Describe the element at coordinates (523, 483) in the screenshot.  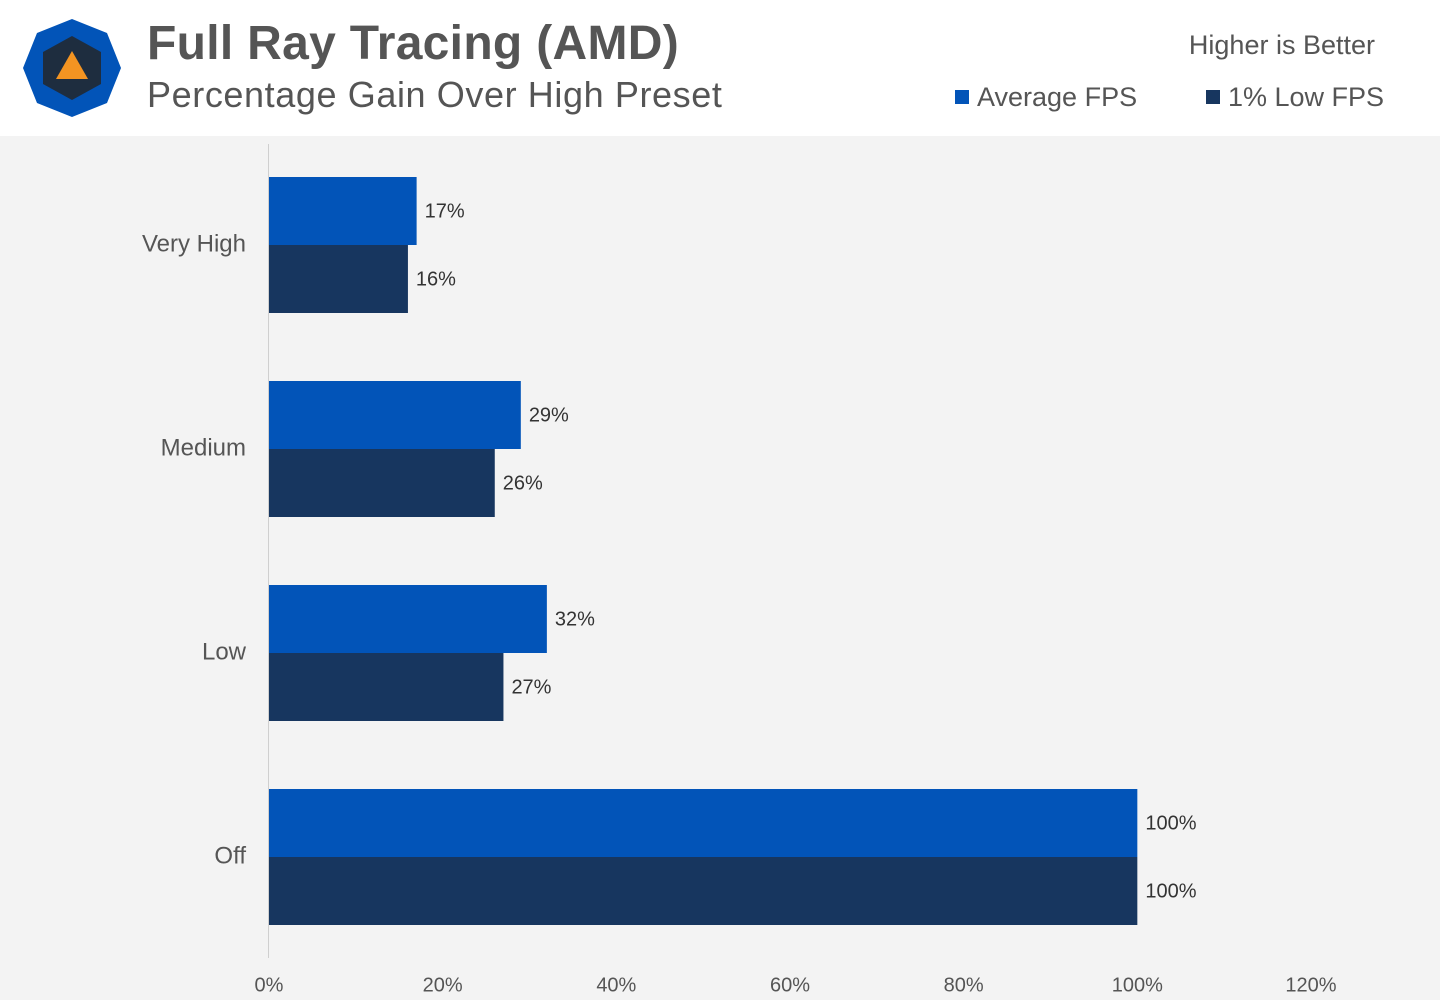
I see `data-label: 26%` at that location.